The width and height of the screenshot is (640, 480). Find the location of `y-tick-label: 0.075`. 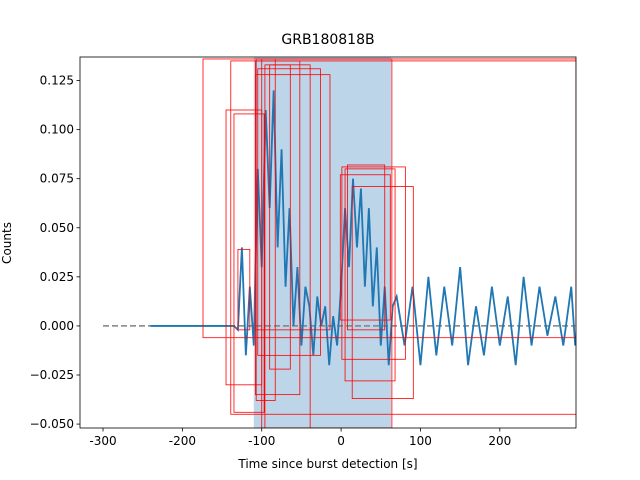

y-tick-label: 0.075 is located at coordinates (57, 179).